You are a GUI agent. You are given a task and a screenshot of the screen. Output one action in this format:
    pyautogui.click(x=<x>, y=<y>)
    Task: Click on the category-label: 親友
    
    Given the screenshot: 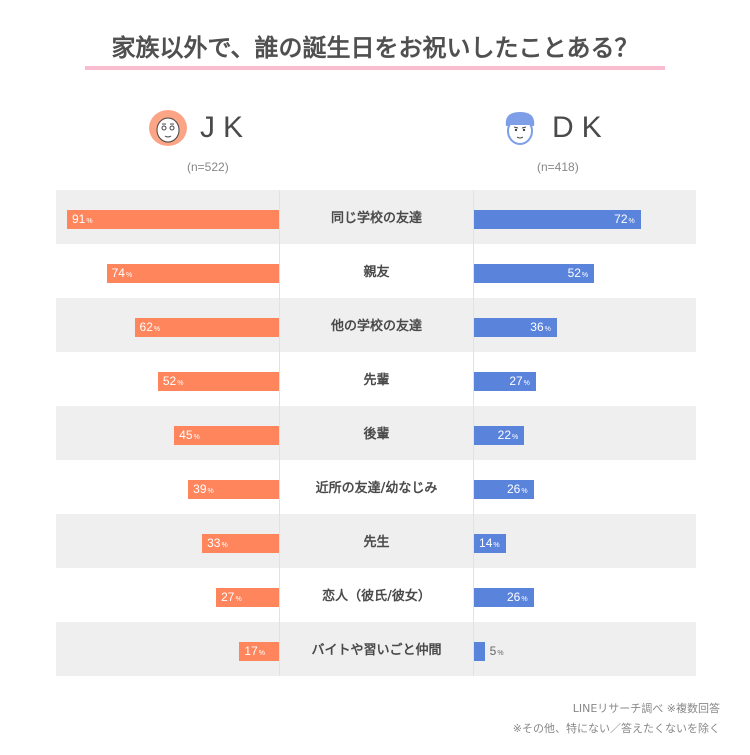 What is the action you would take?
    pyautogui.click(x=376, y=272)
    